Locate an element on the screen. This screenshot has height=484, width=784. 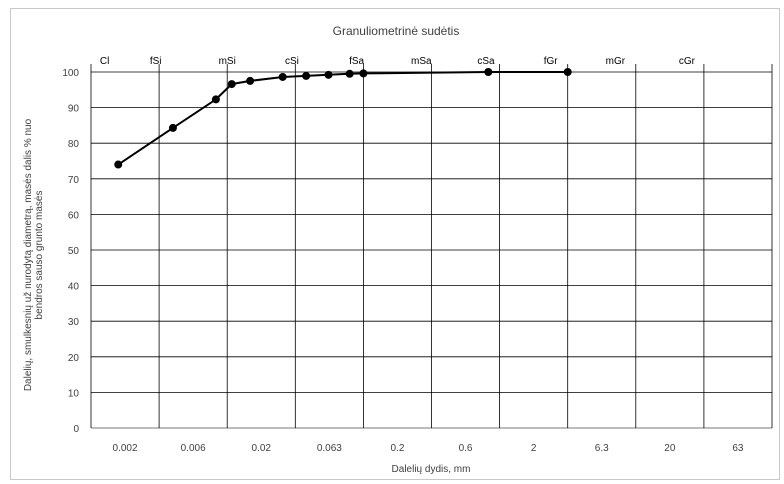
soil-class-label: mGr is located at coordinates (616, 61).